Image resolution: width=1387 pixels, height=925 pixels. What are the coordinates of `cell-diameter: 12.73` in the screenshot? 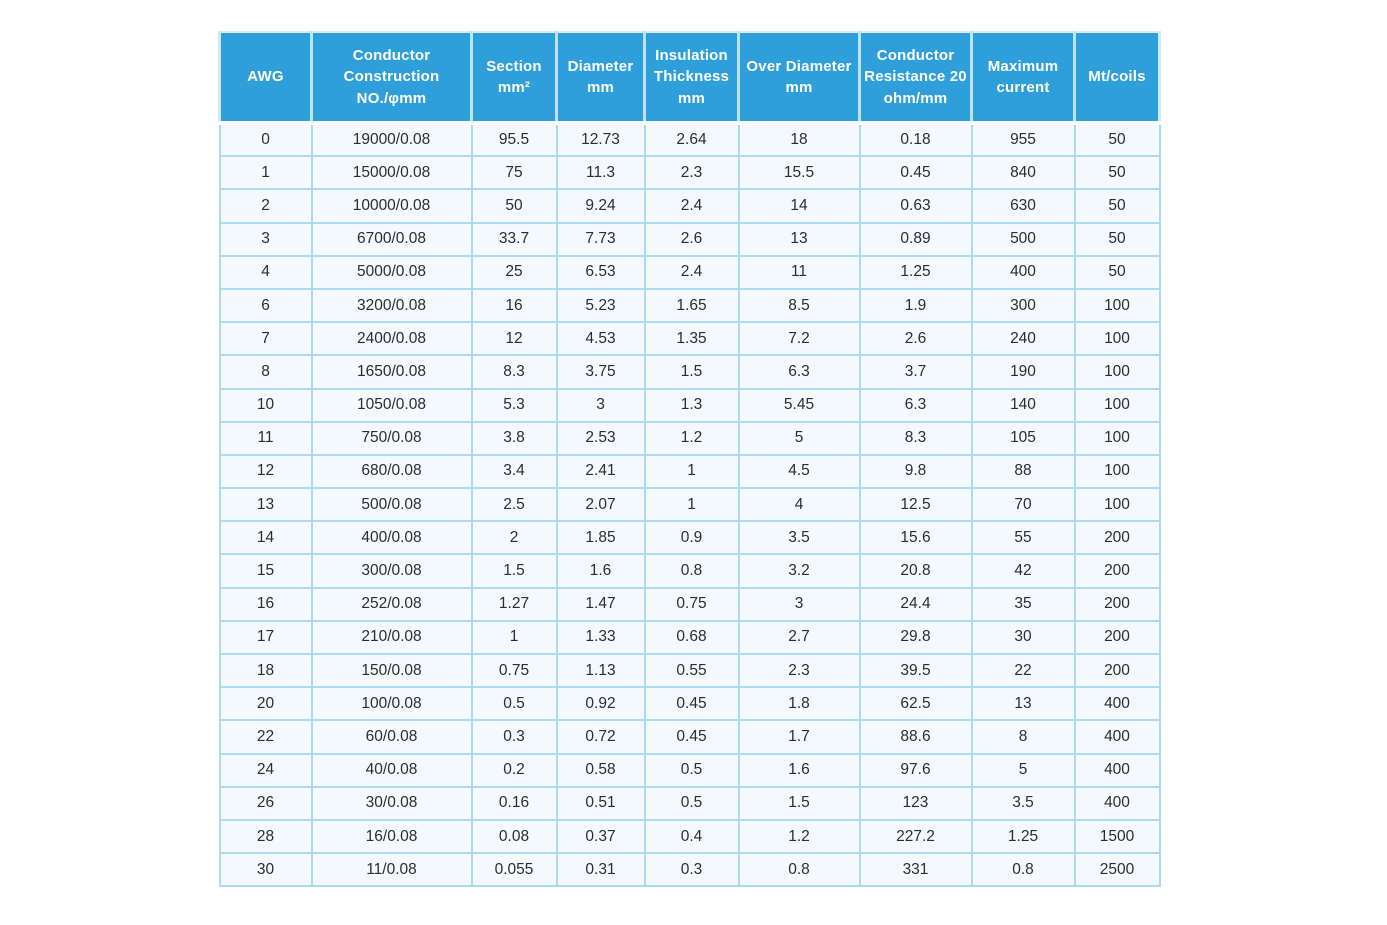 It's located at (600, 139).